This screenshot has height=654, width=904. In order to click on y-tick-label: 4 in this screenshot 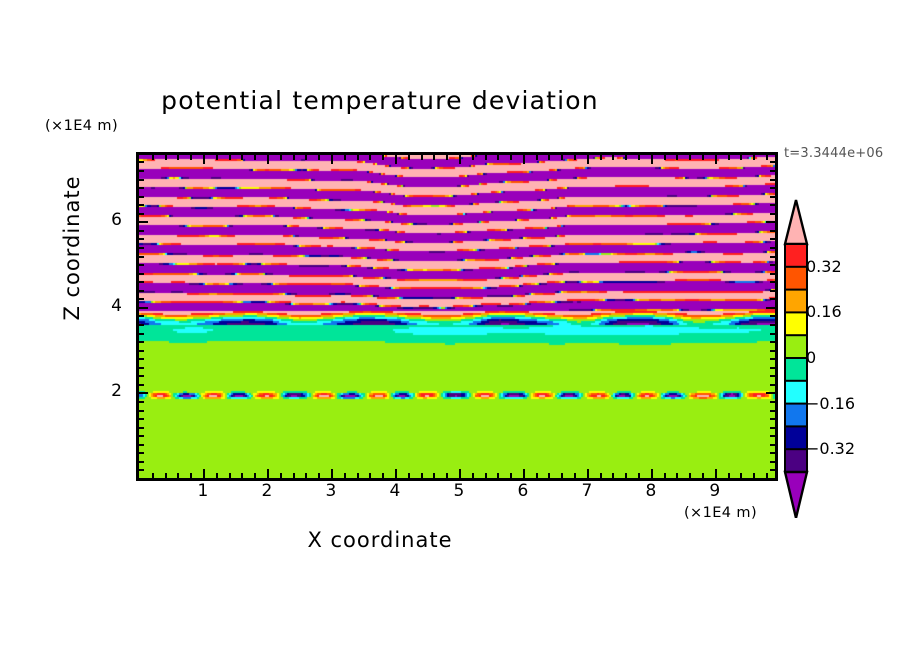, I will do `click(116, 305)`.